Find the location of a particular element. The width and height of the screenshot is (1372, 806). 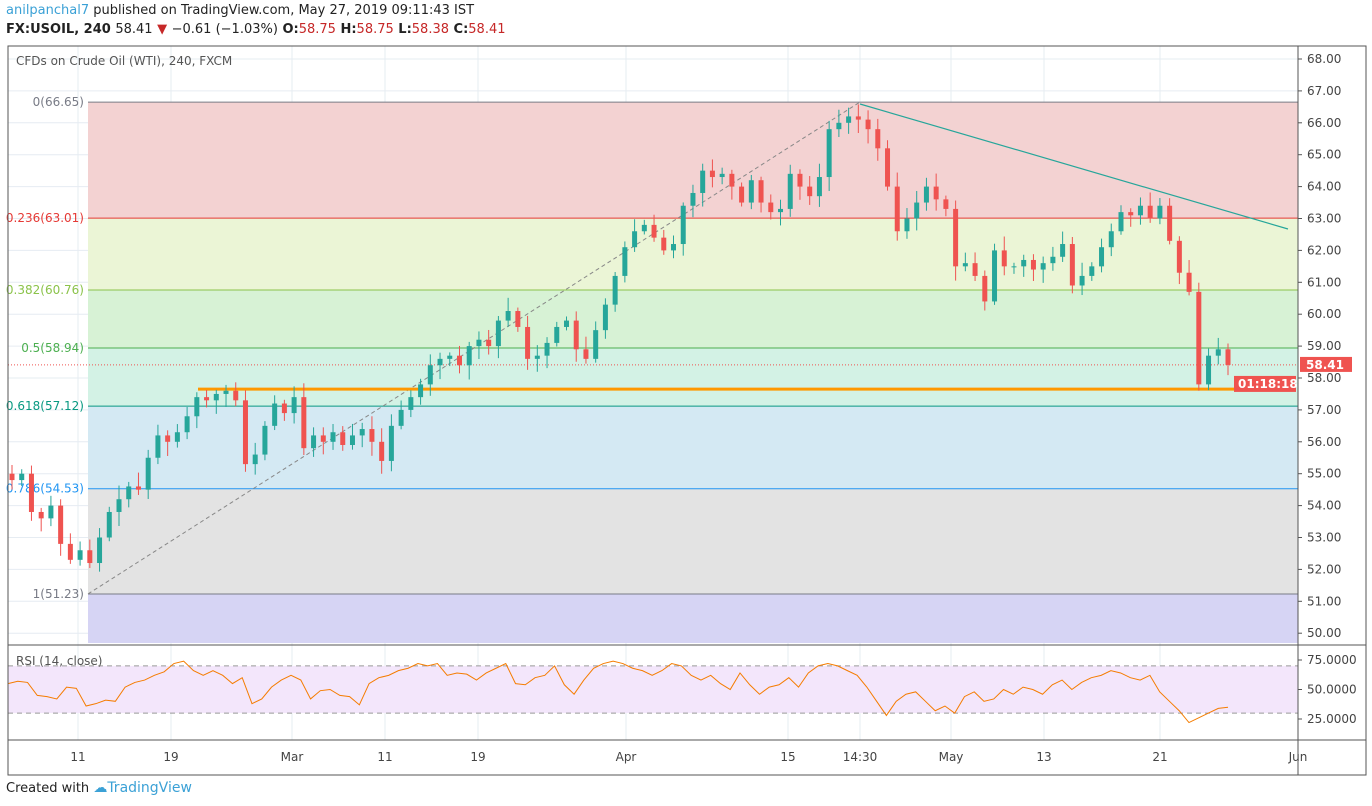

x-tick-label: 15 is located at coordinates (787, 757).